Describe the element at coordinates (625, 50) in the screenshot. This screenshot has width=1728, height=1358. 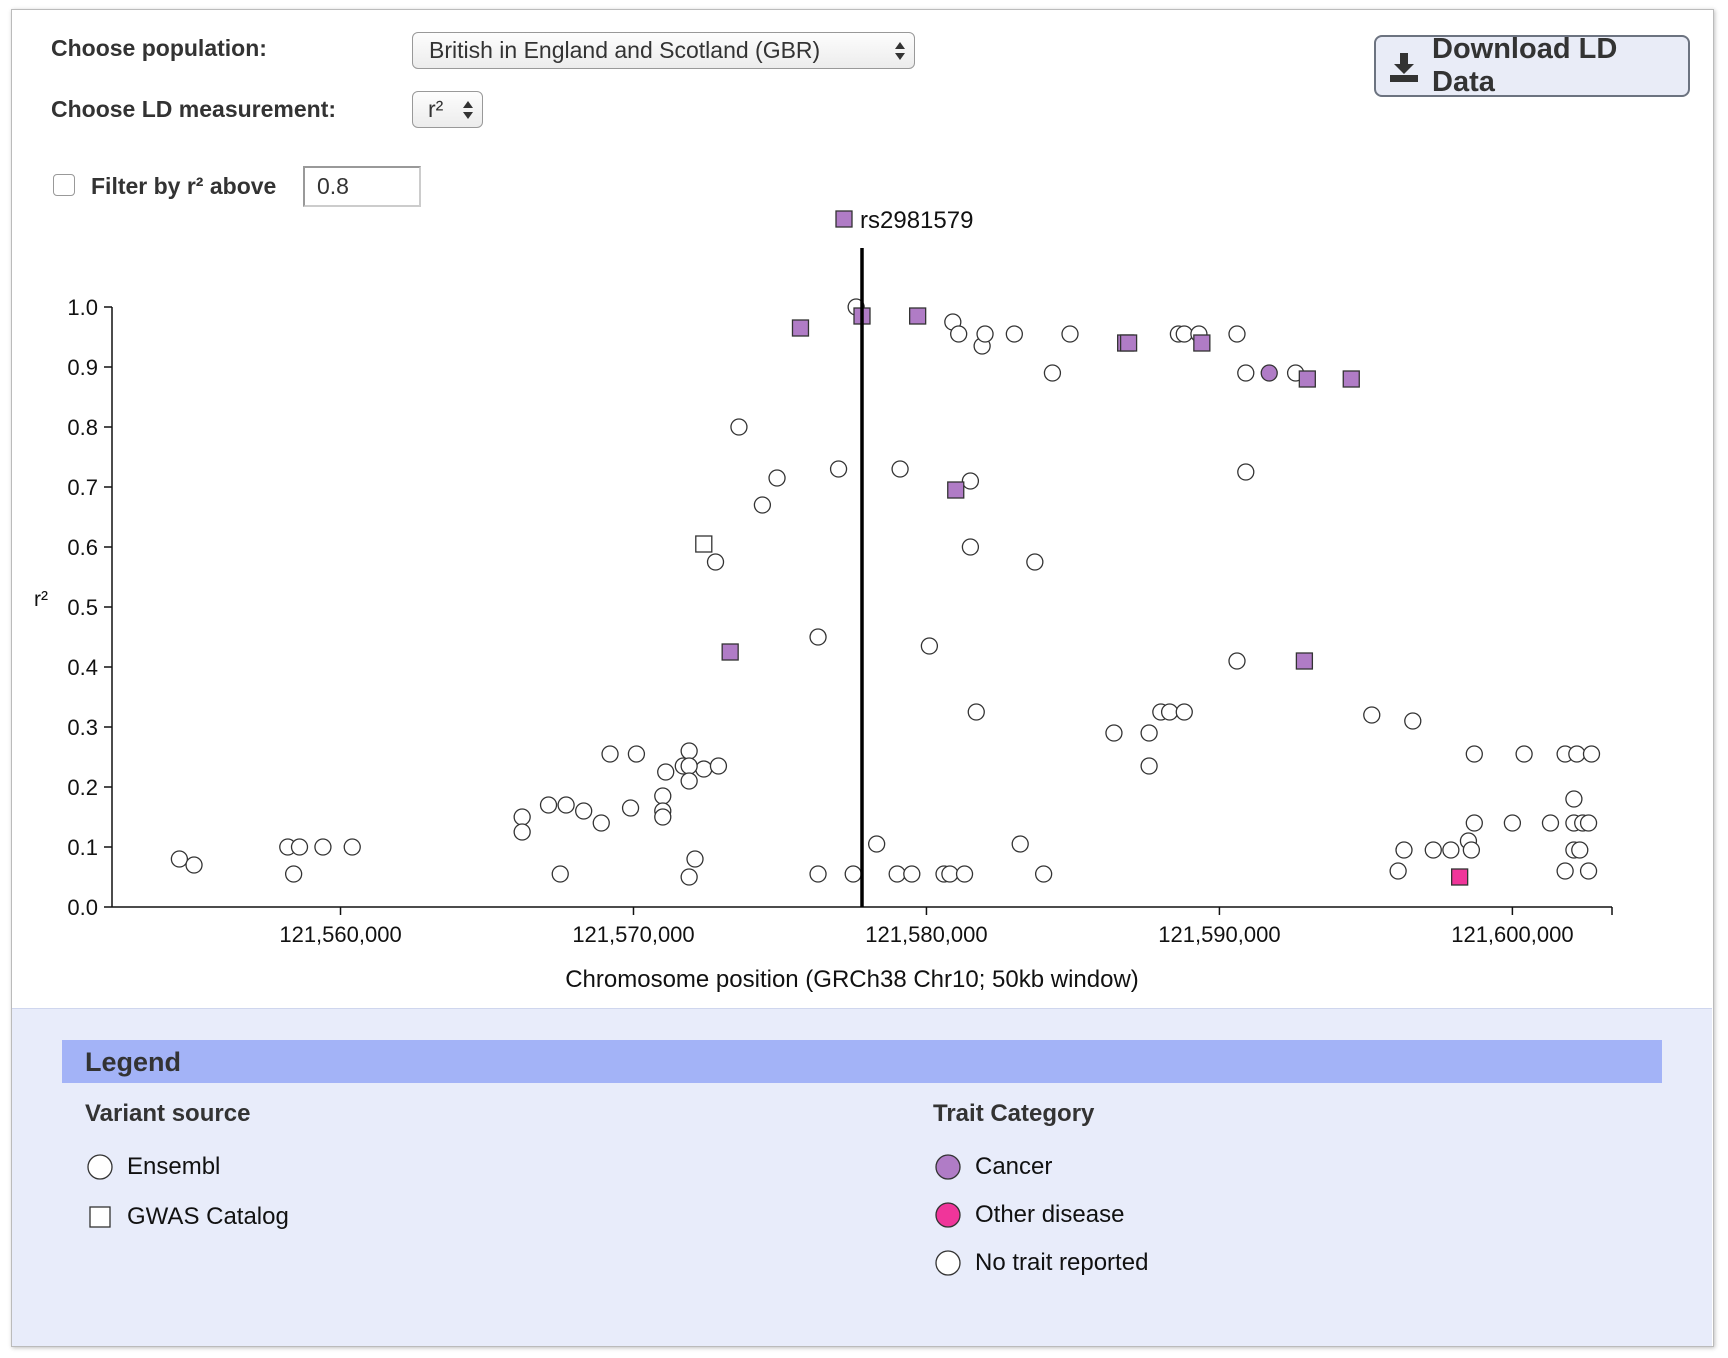
I see `population-value: British in England and Scotland (GBR)` at that location.